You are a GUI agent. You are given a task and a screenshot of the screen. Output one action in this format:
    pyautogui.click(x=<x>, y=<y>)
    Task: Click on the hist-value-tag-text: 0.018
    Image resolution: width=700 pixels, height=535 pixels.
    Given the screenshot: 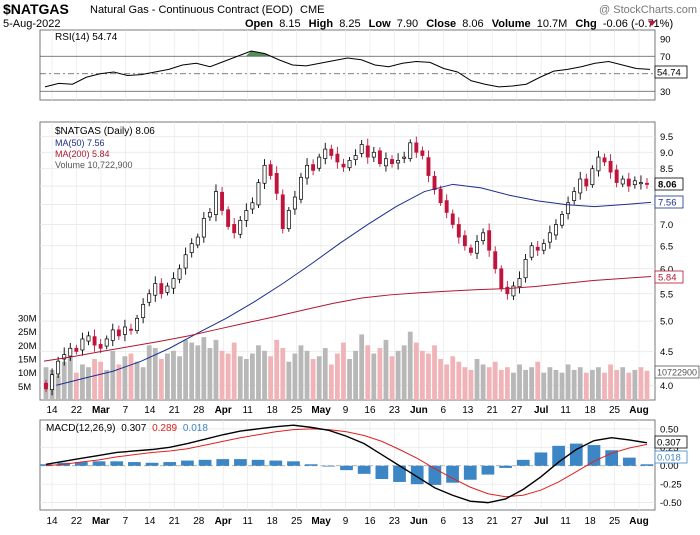 What is the action you would take?
    pyautogui.click(x=669, y=458)
    